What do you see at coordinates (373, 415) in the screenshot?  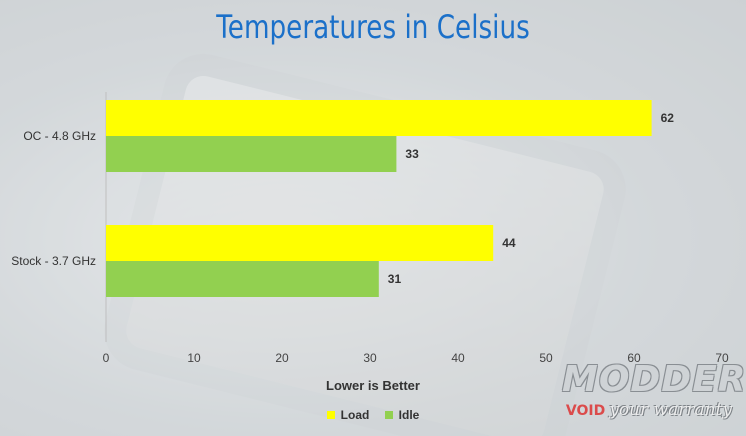 I see `legend: Load Idle` at bounding box center [373, 415].